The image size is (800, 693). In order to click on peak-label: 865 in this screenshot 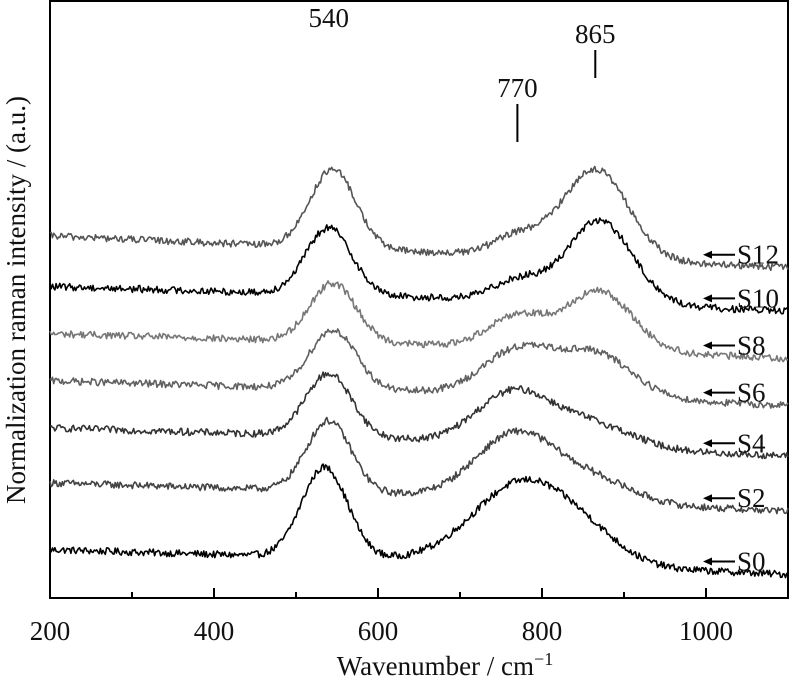, I will do `click(595, 34)`.